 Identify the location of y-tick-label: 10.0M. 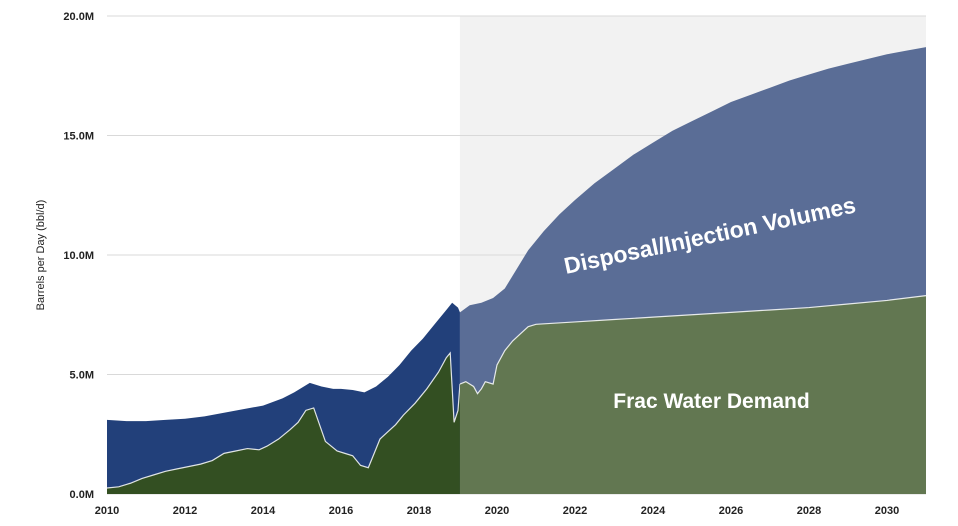
(78, 256).